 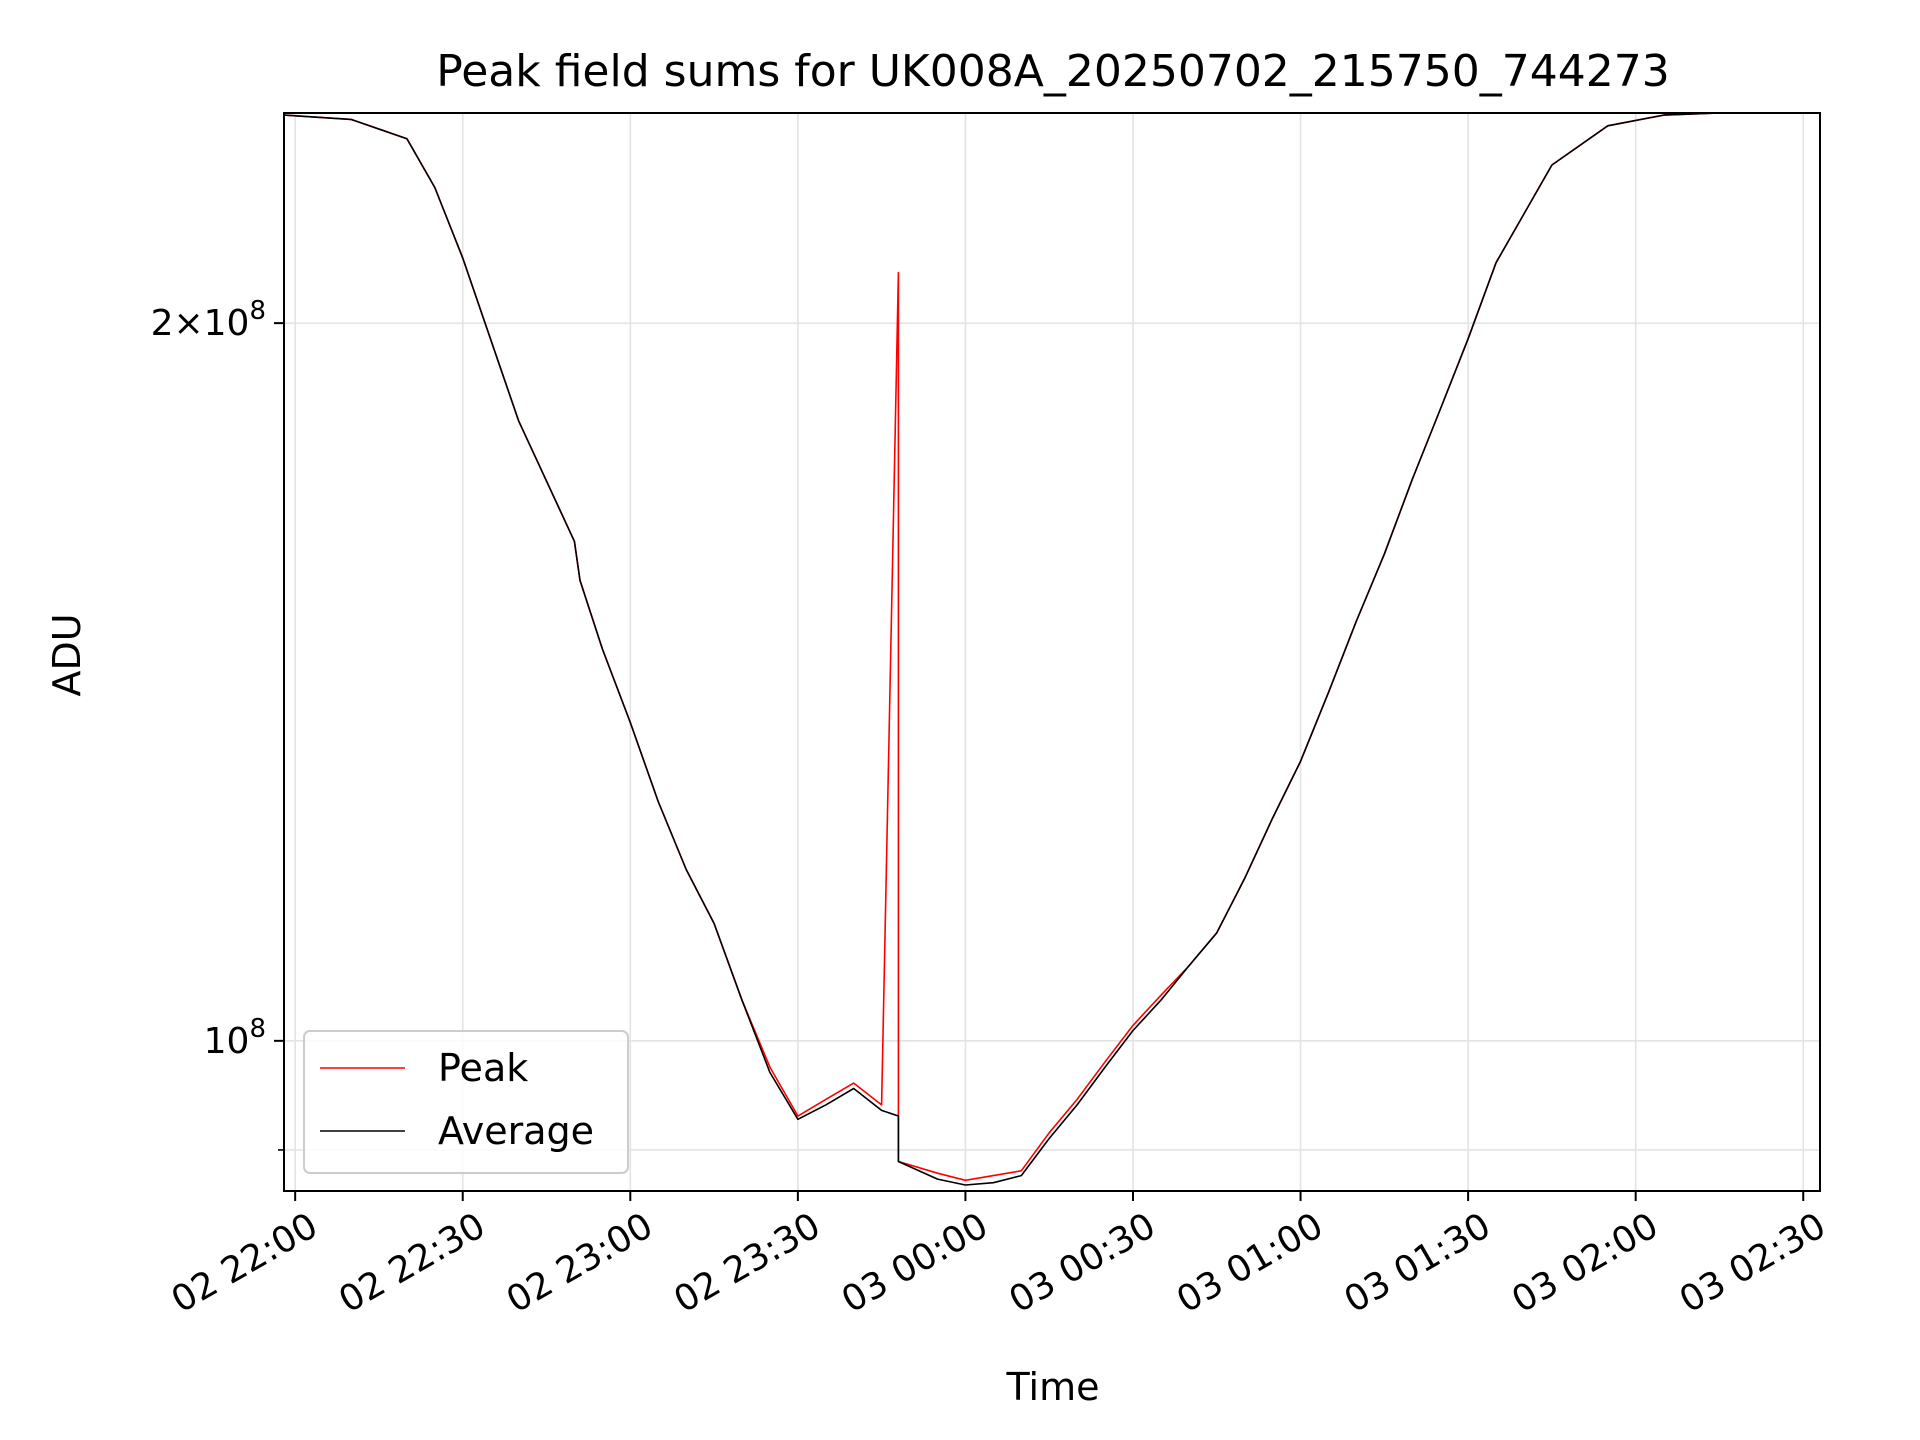 I want to click on y-axis-label: ADU, so click(x=67, y=654).